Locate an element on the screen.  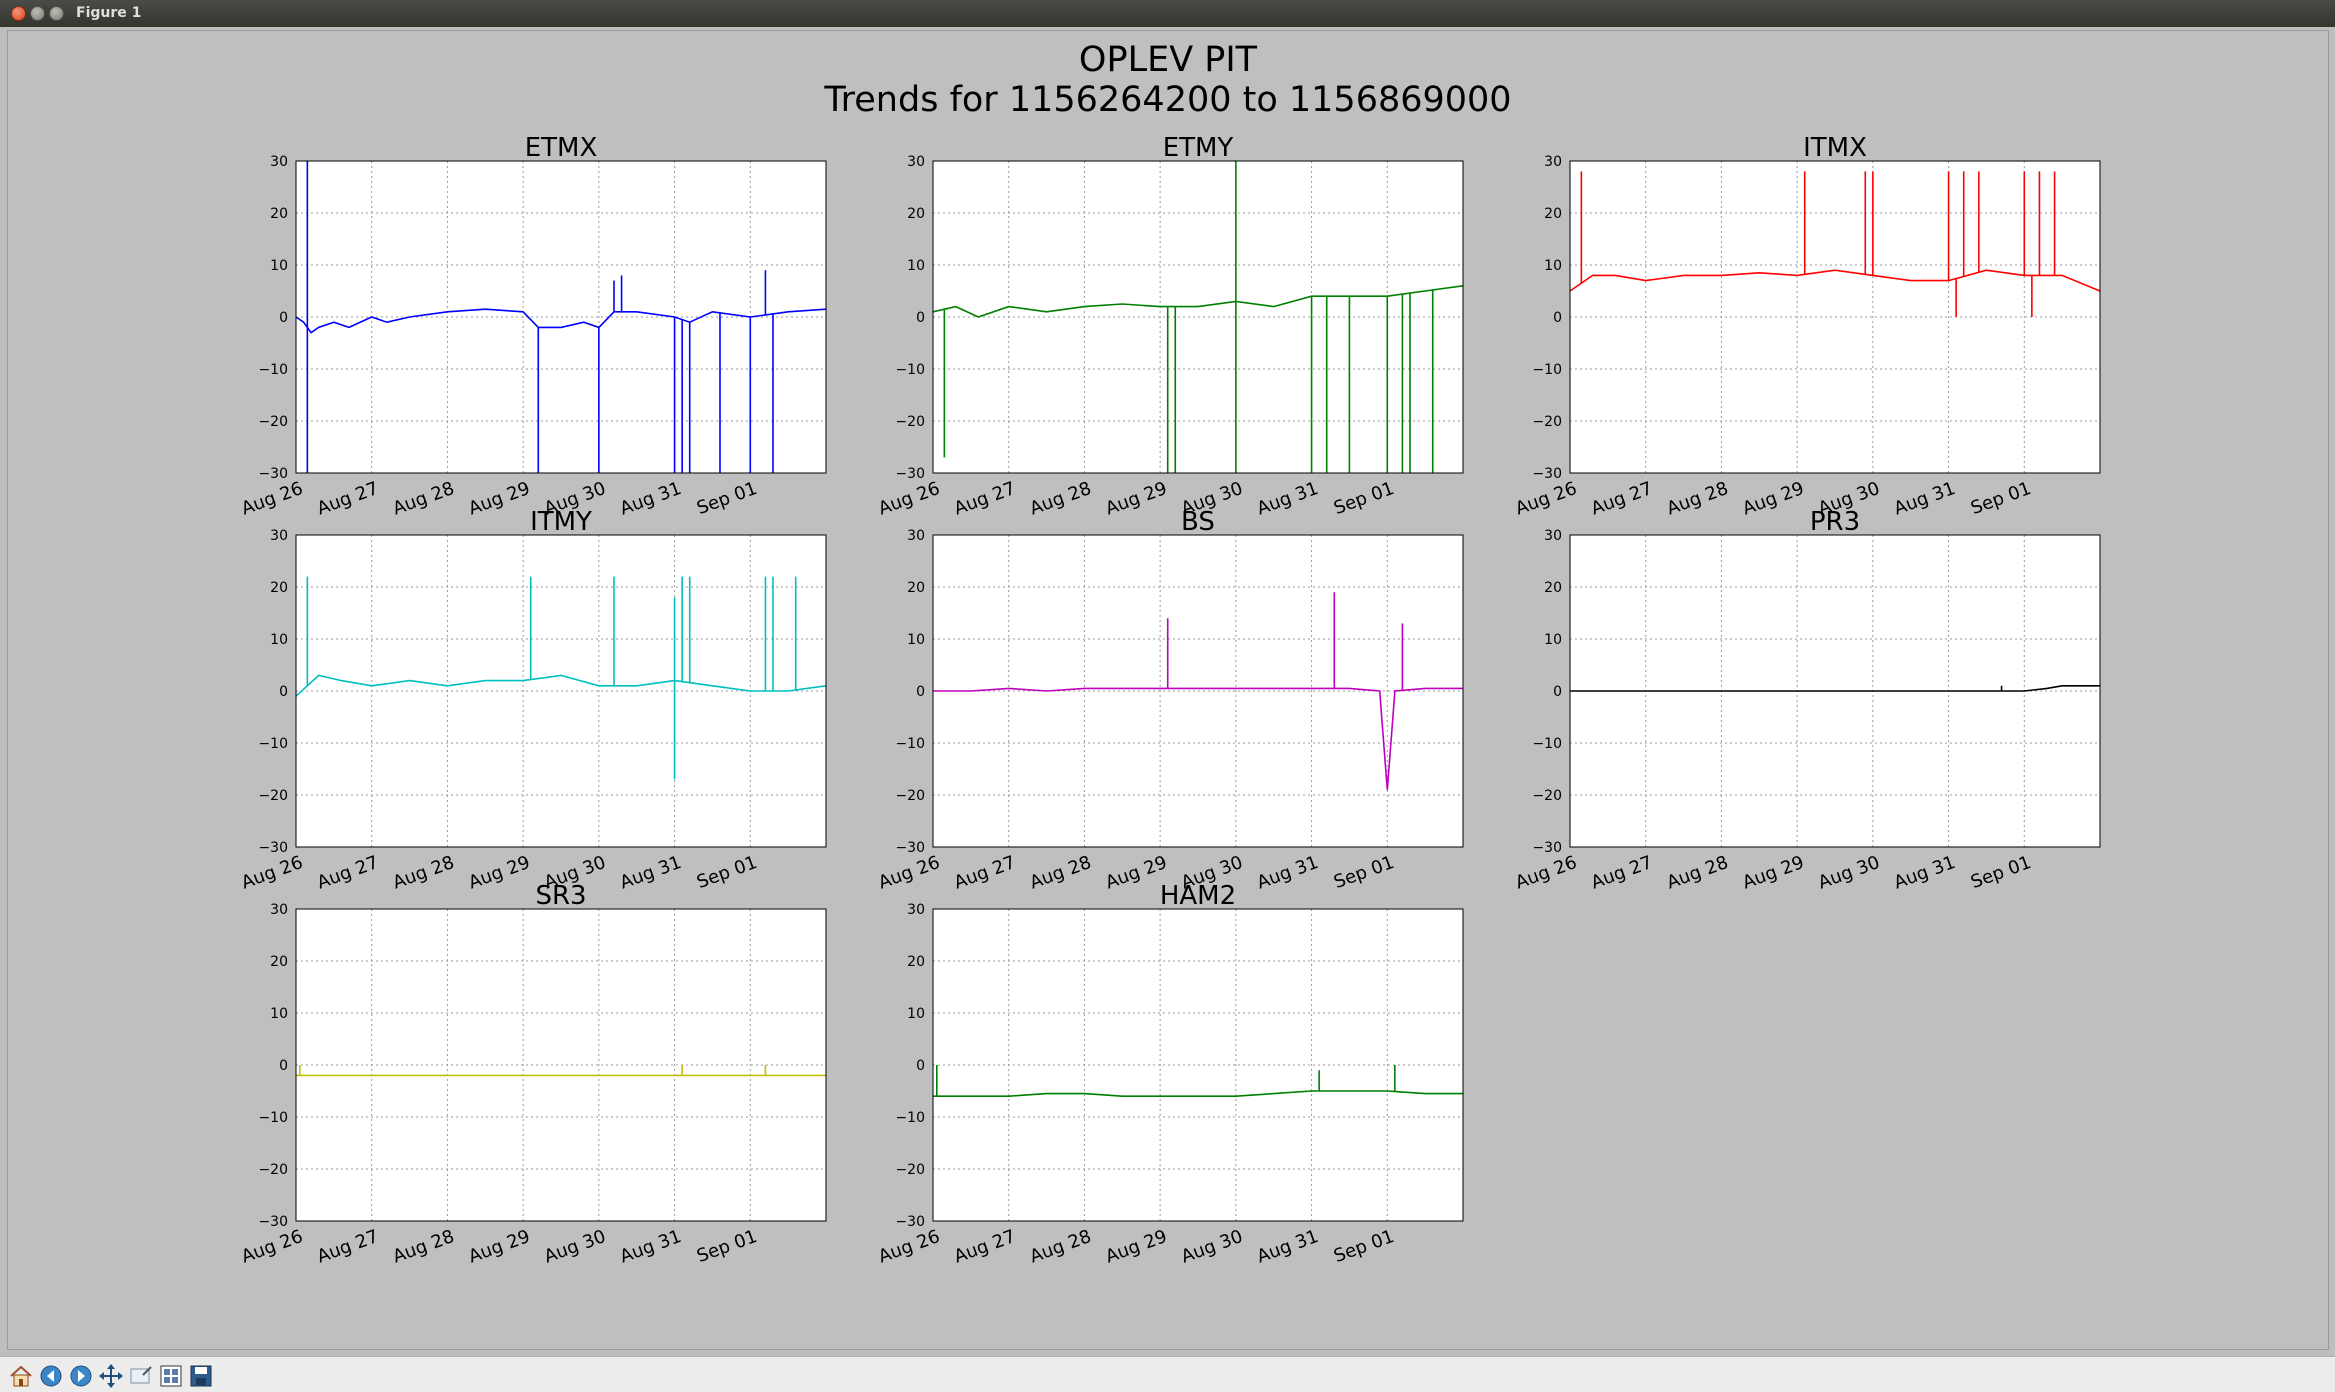
close-window-button is located at coordinates (18, 13).